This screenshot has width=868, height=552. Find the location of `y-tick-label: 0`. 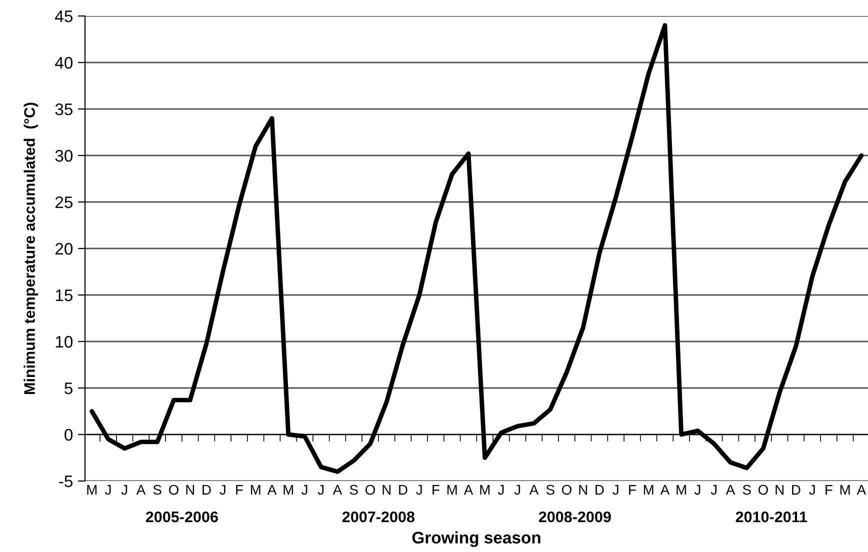

y-tick-label: 0 is located at coordinates (68, 434).